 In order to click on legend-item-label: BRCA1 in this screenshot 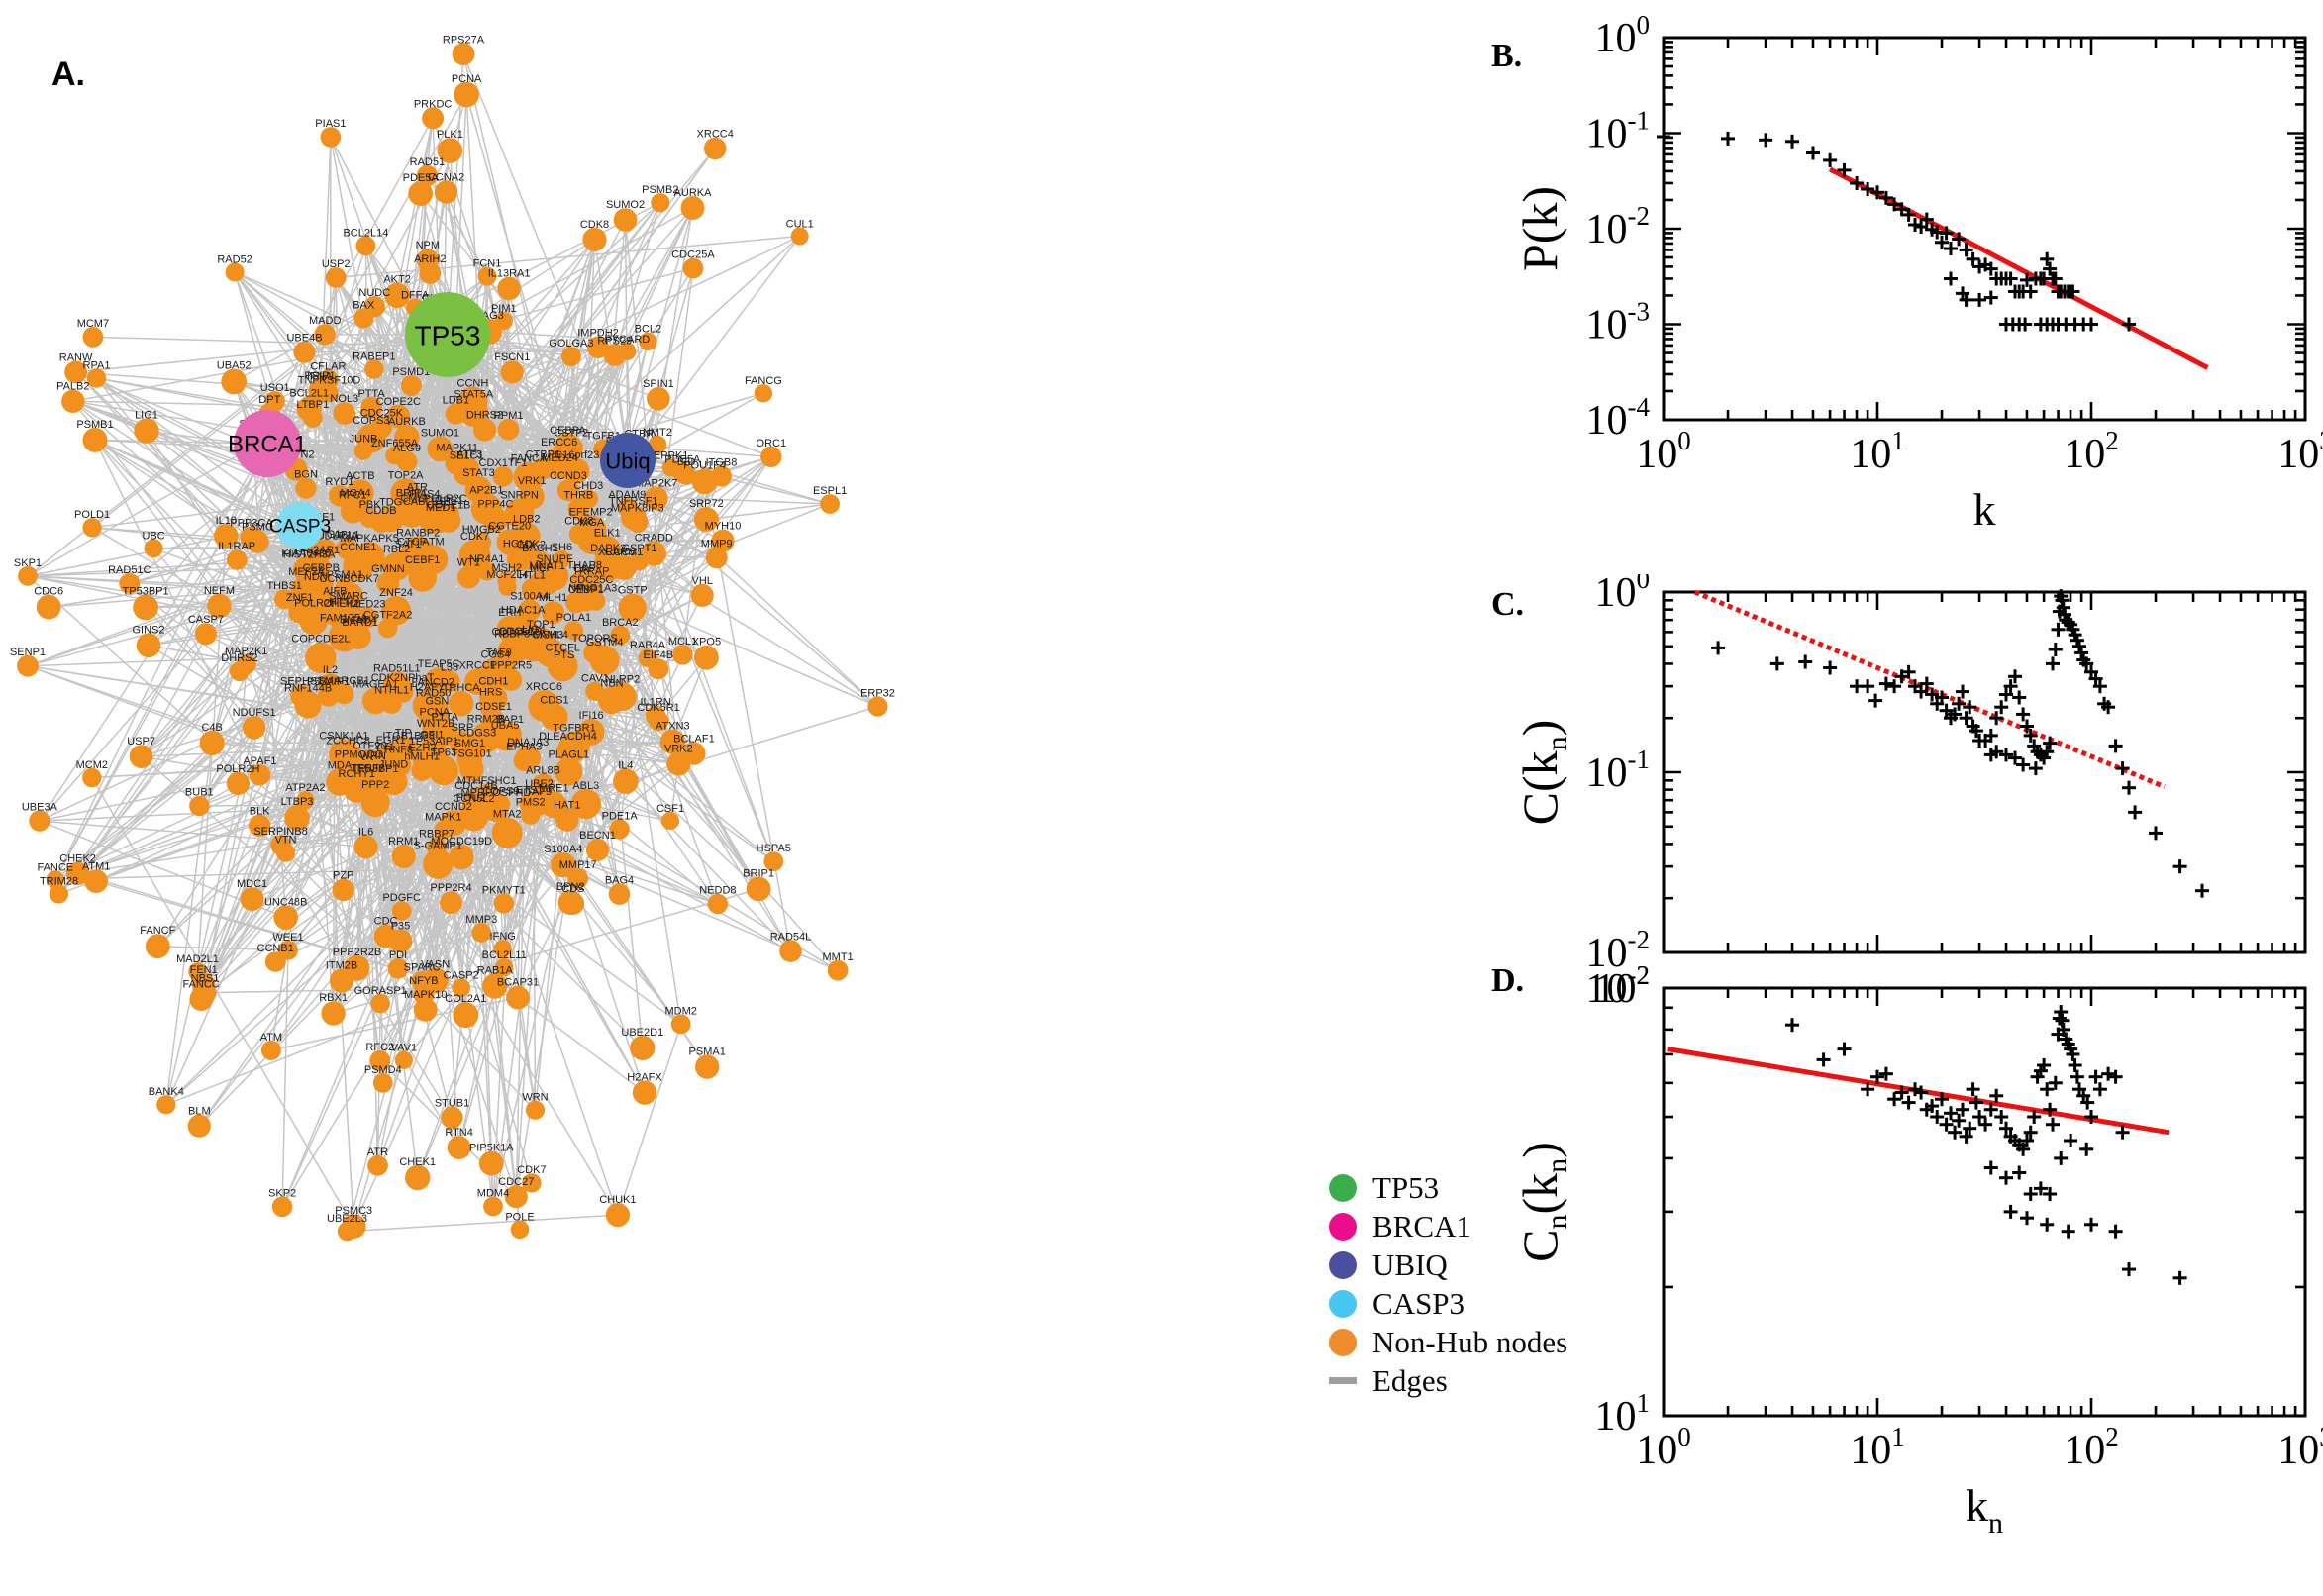, I will do `click(1422, 1226)`.